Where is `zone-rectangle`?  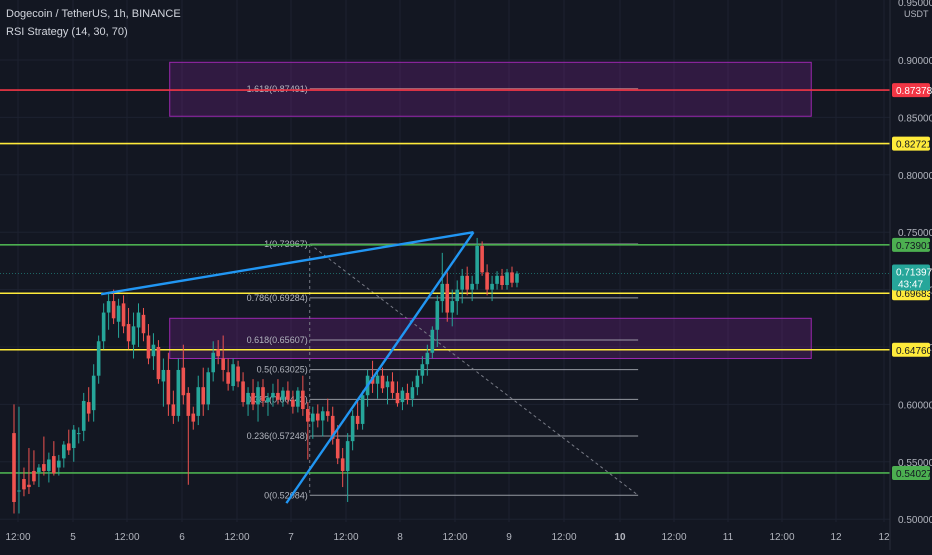
zone-rectangle is located at coordinates (490, 338).